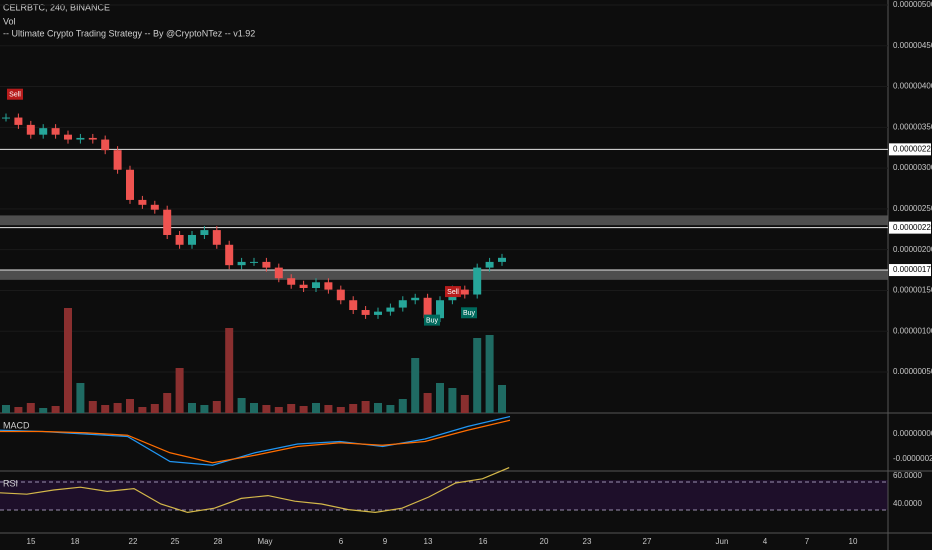 The width and height of the screenshot is (932, 550). Describe the element at coordinates (912, 249) in the screenshot. I see `price-tick-label: 0.00000200` at that location.